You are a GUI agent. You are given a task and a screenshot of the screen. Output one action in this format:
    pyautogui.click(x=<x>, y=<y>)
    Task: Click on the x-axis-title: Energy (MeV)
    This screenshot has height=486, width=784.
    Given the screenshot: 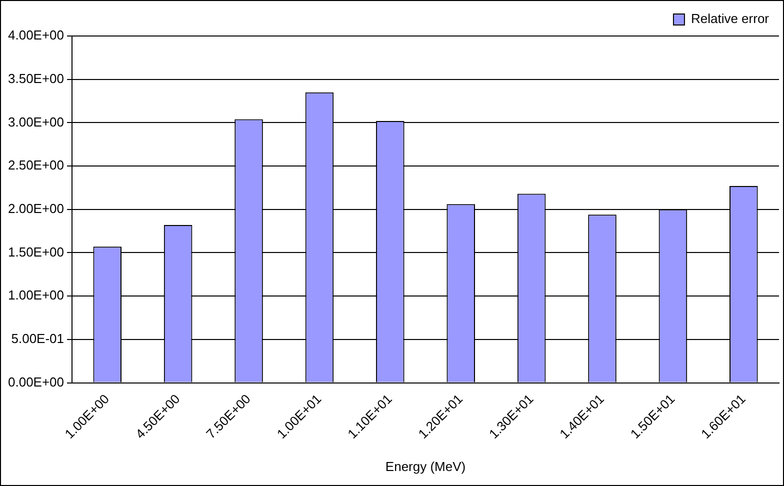 What is the action you would take?
    pyautogui.click(x=425, y=466)
    